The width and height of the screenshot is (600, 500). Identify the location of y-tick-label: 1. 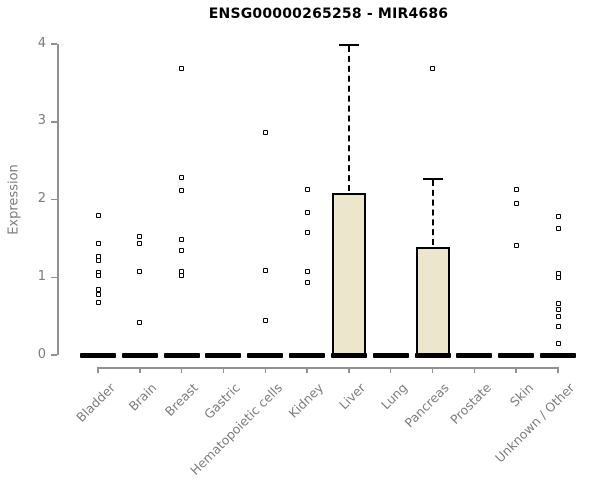
(41, 276).